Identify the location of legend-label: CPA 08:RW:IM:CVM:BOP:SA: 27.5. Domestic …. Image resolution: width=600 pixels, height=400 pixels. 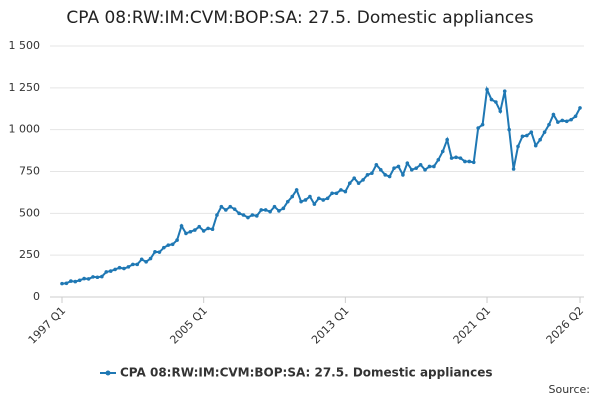
(306, 373).